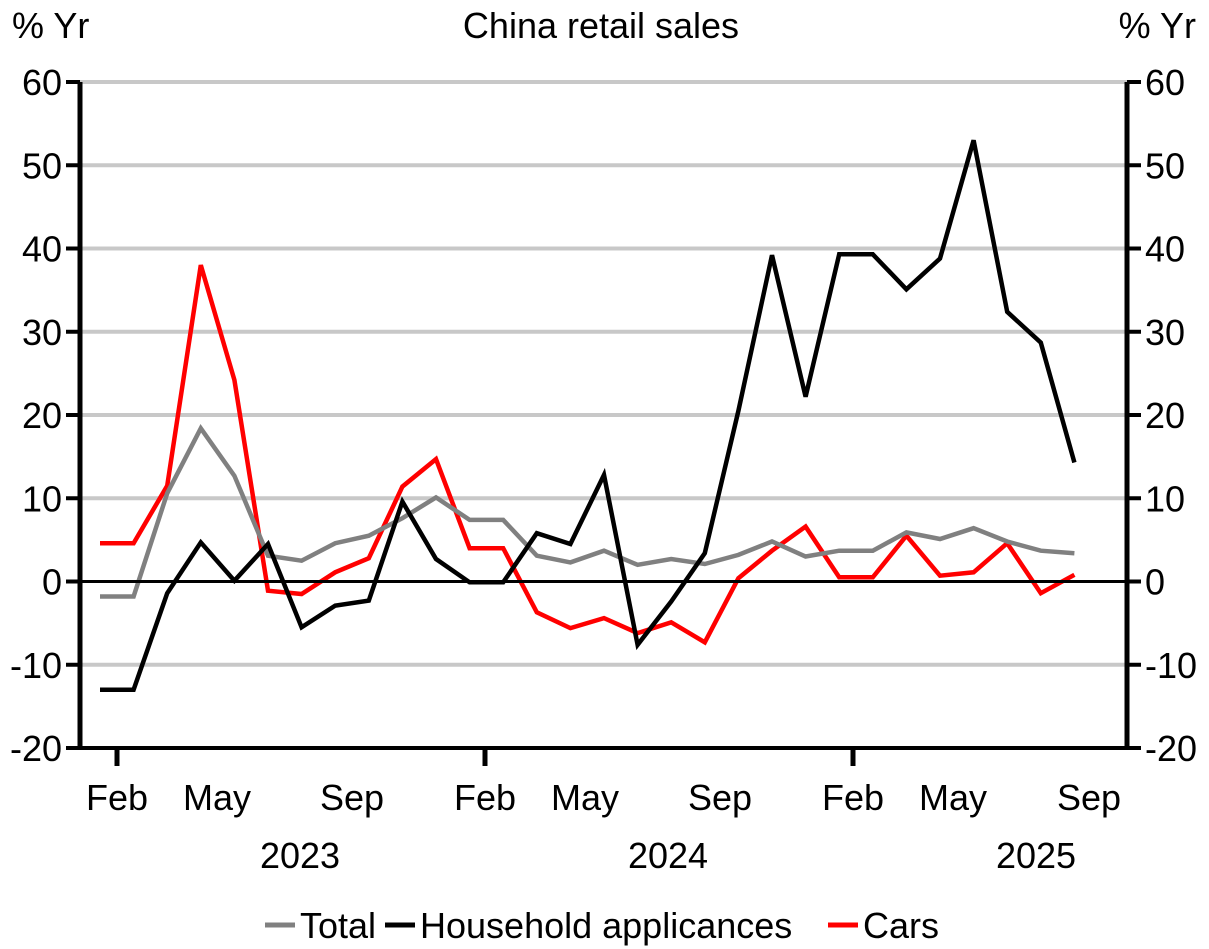  What do you see at coordinates (36, 748) in the screenshot?
I see `y-tick-label-left: -20` at bounding box center [36, 748].